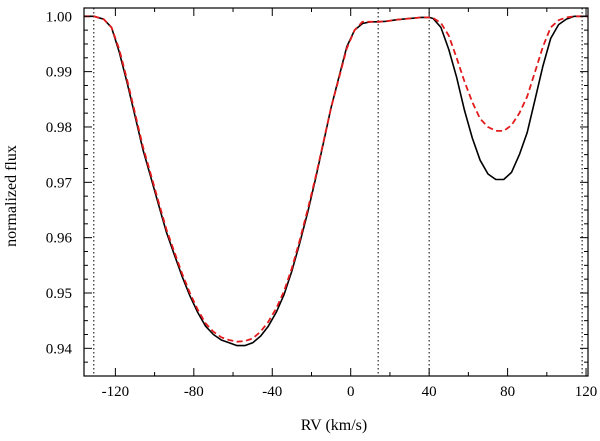 The image size is (600, 441). I want to click on x-tick-label: 80, so click(507, 392).